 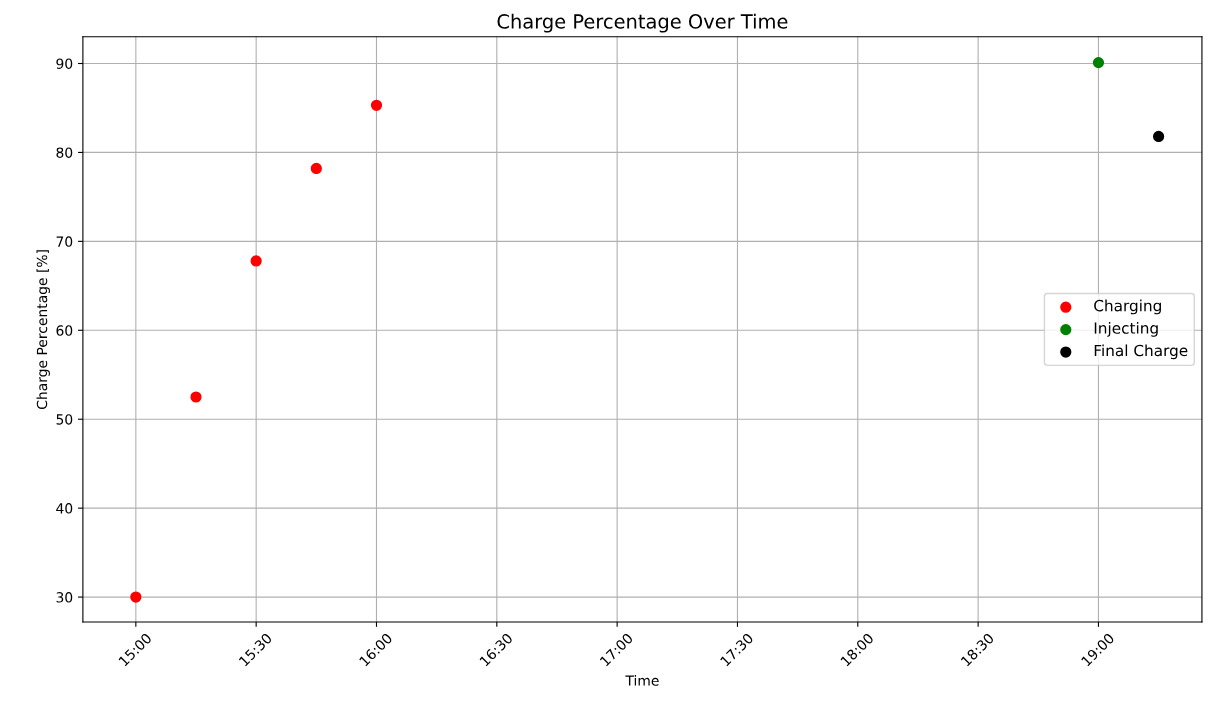 What do you see at coordinates (64, 330) in the screenshot?
I see `y-tick-label: 60` at bounding box center [64, 330].